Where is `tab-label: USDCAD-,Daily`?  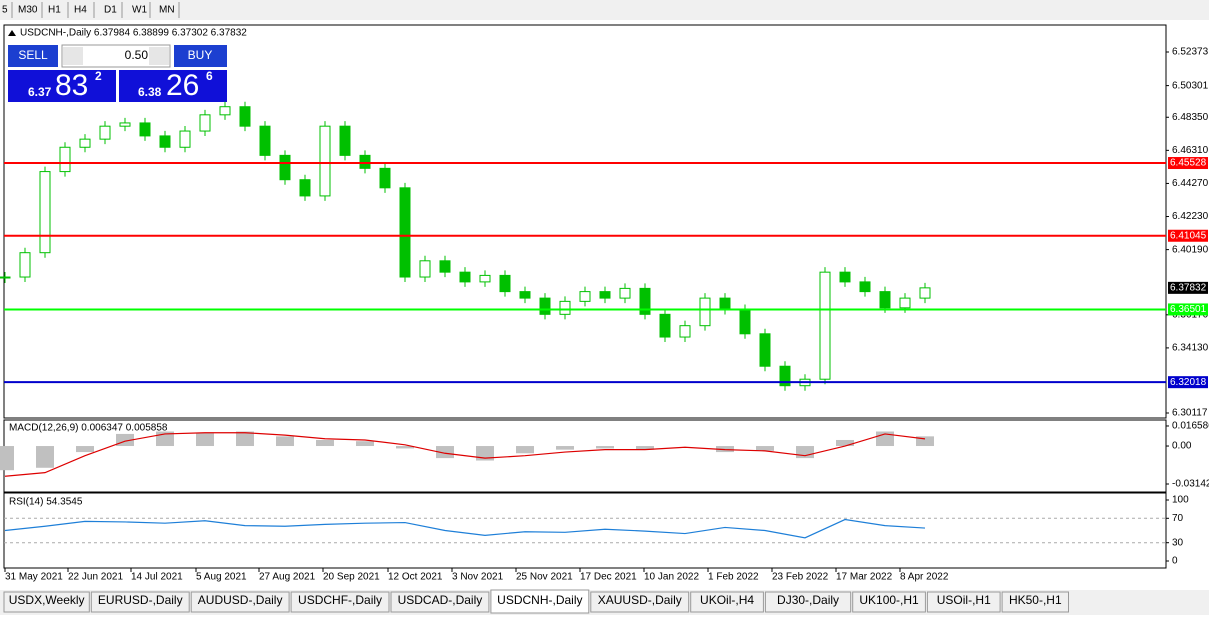
tab-label: USDCAD-,Daily is located at coordinates (440, 600).